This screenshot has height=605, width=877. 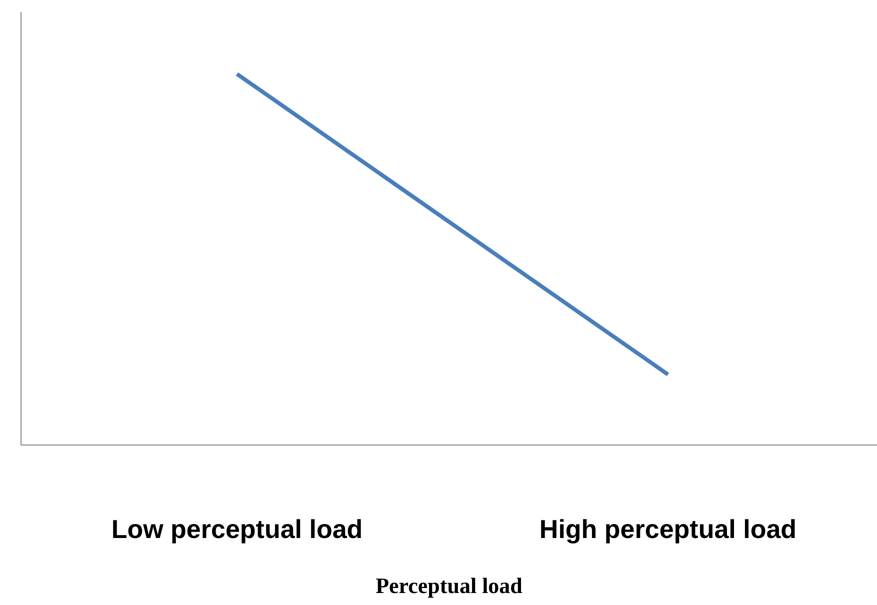 What do you see at coordinates (668, 529) in the screenshot?
I see `x-tick-label: High perceptual load` at bounding box center [668, 529].